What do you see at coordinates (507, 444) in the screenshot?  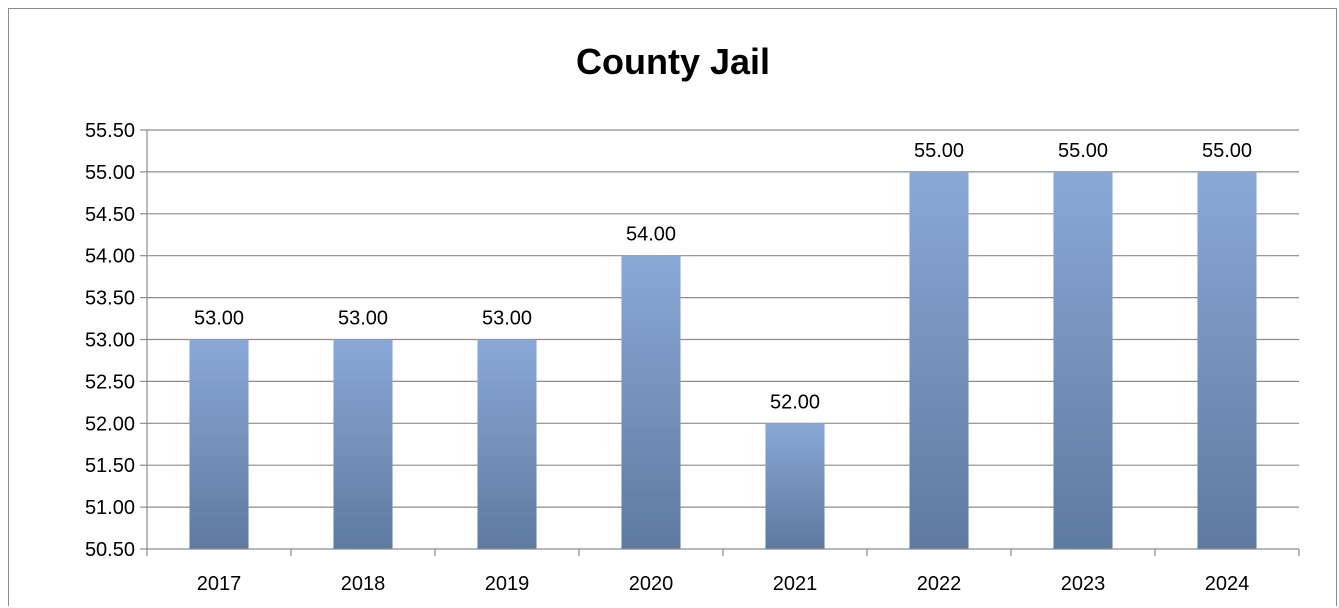 I see `bar-2019` at bounding box center [507, 444].